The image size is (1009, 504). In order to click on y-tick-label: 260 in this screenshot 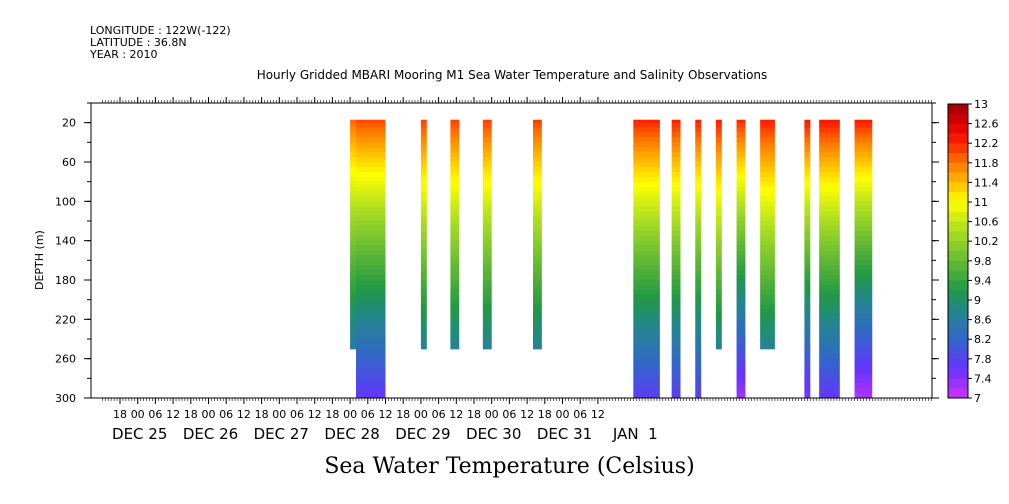, I will do `click(65, 359)`.